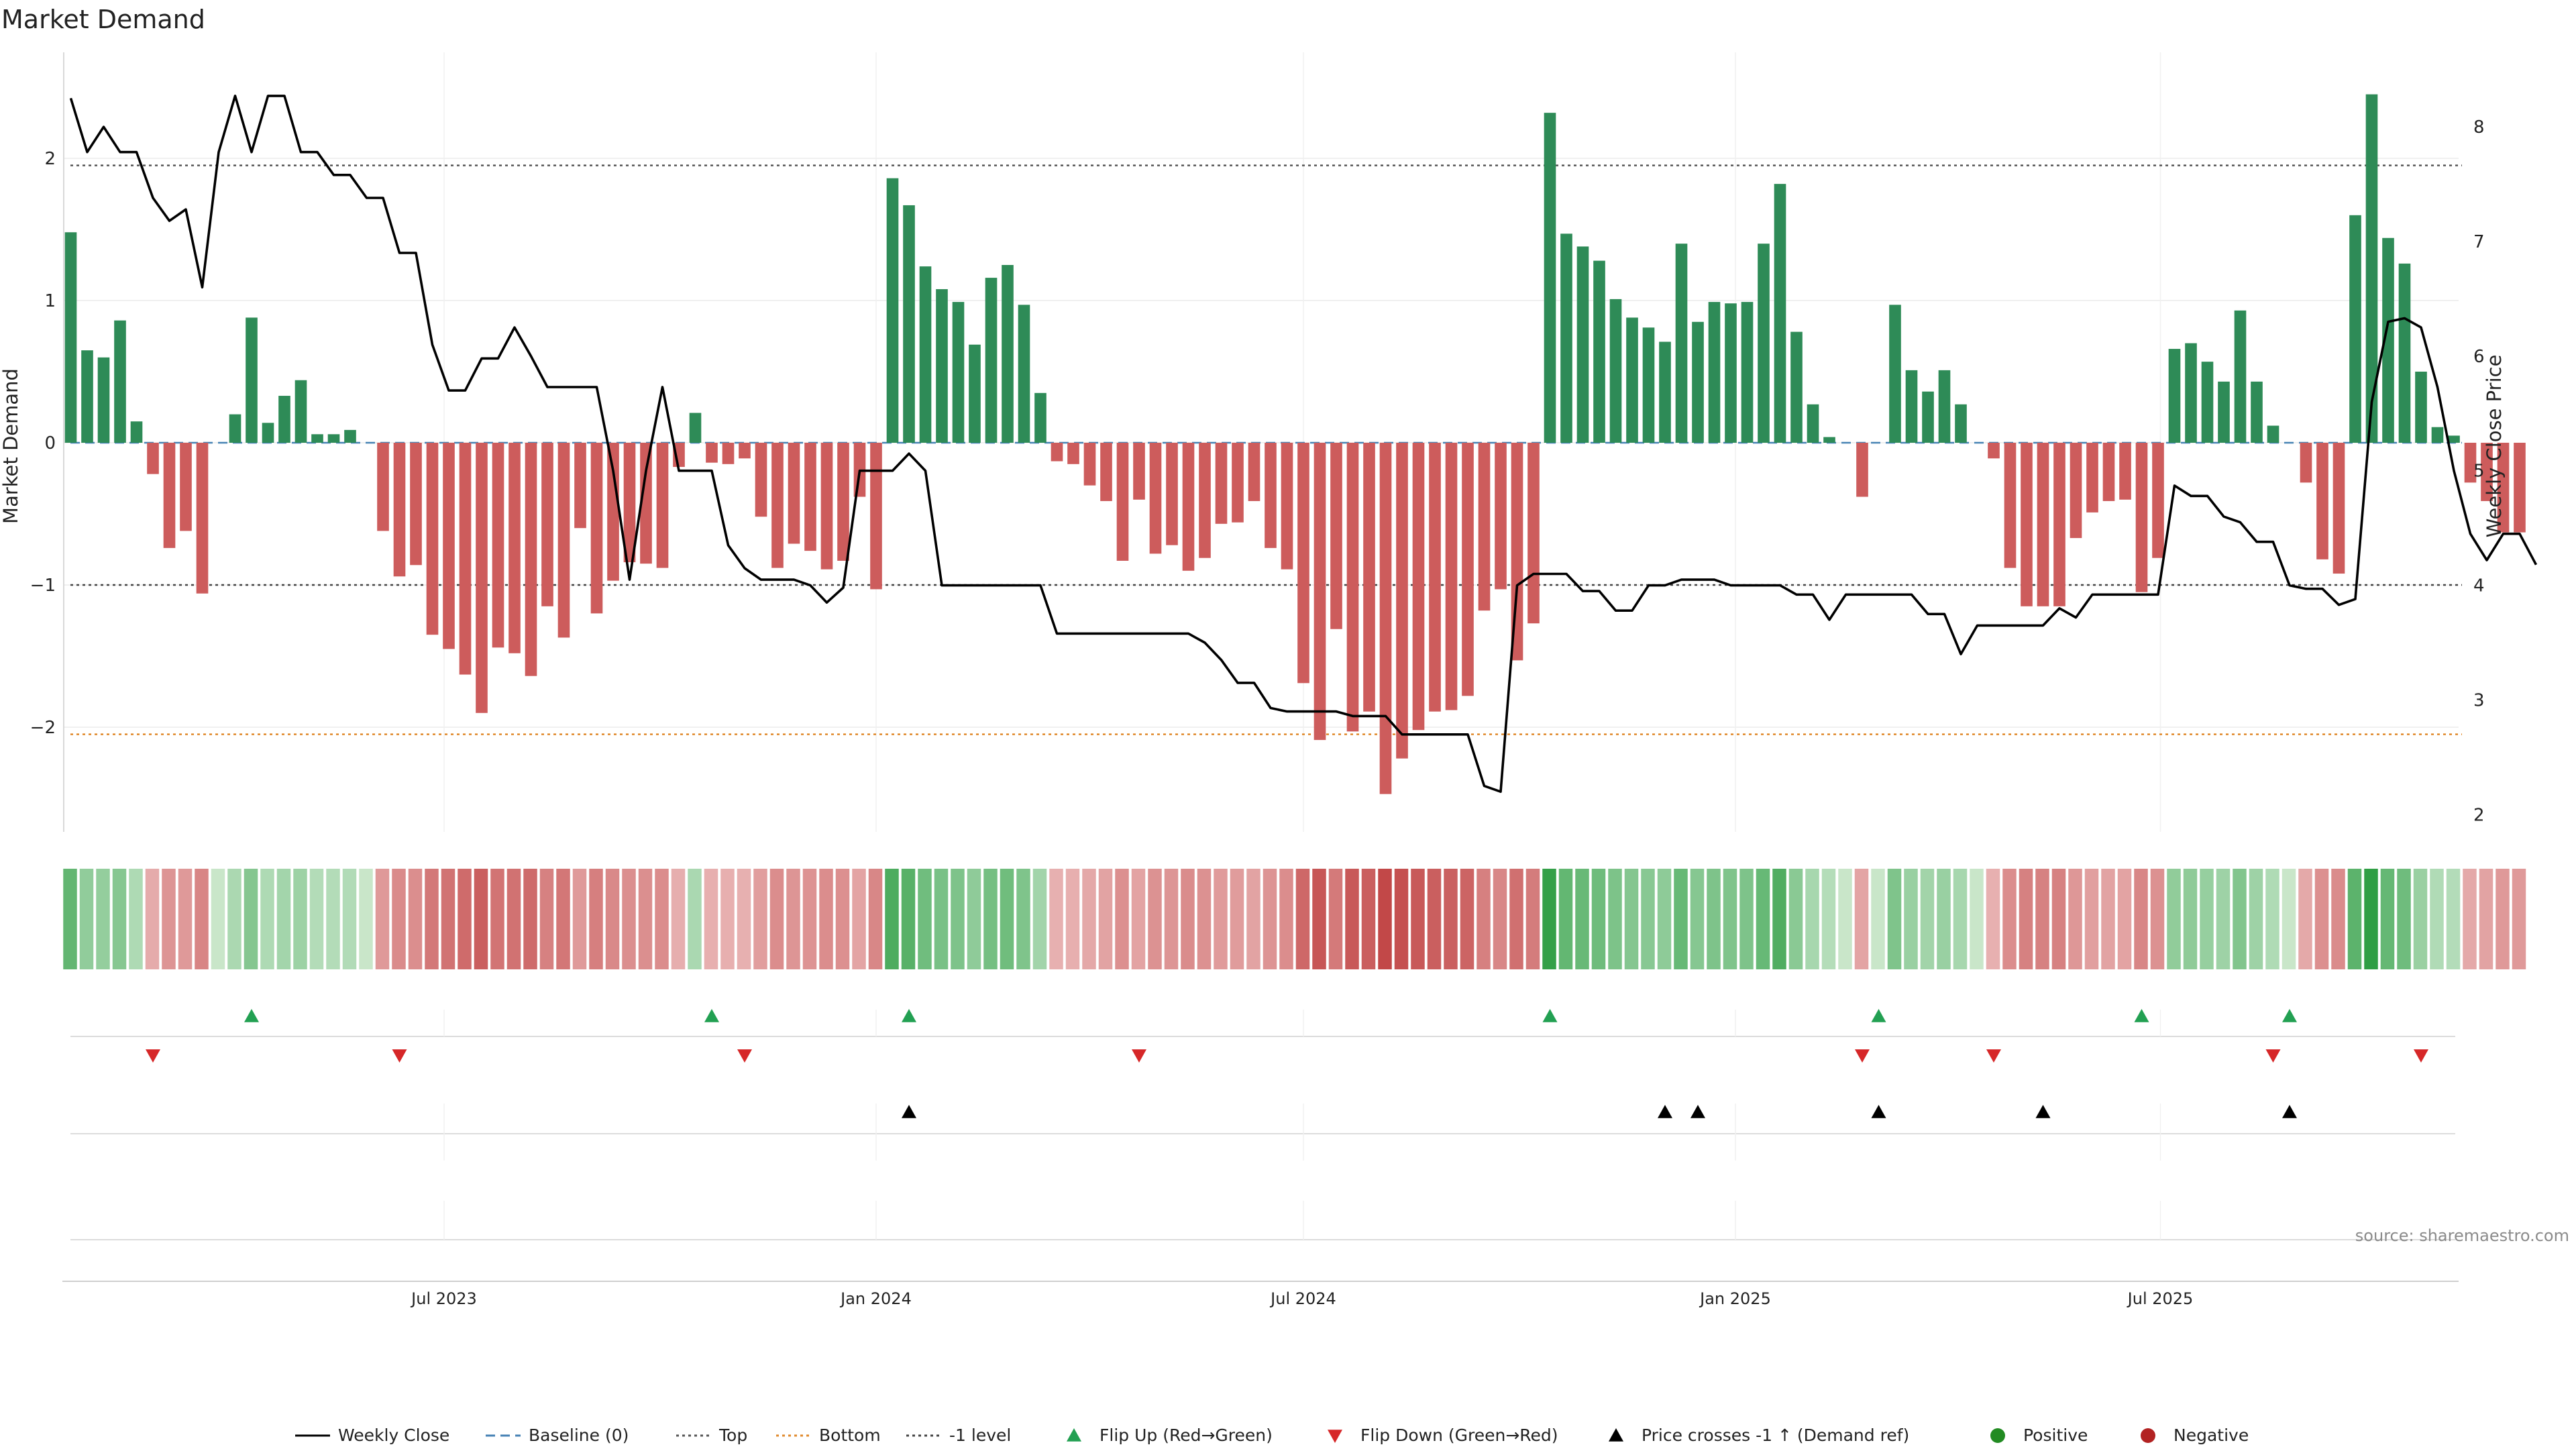 This screenshot has height=1449, width=2576. What do you see at coordinates (2462, 1235) in the screenshot?
I see `source-note: source: sharemaestro.com` at bounding box center [2462, 1235].